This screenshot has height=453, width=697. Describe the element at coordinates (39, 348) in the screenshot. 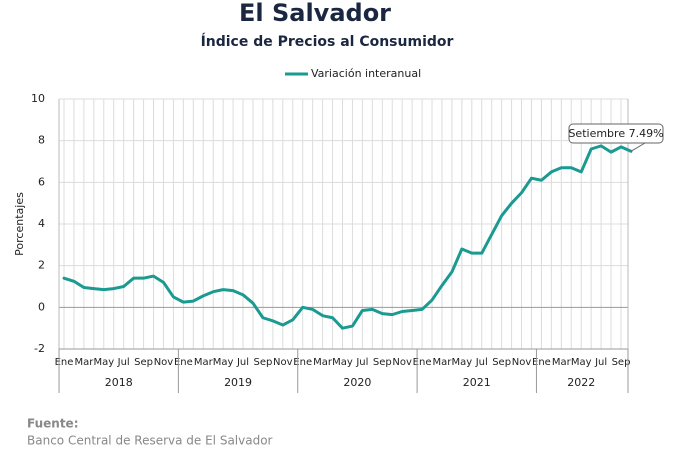

I see `y-tick-label: -2` at that location.